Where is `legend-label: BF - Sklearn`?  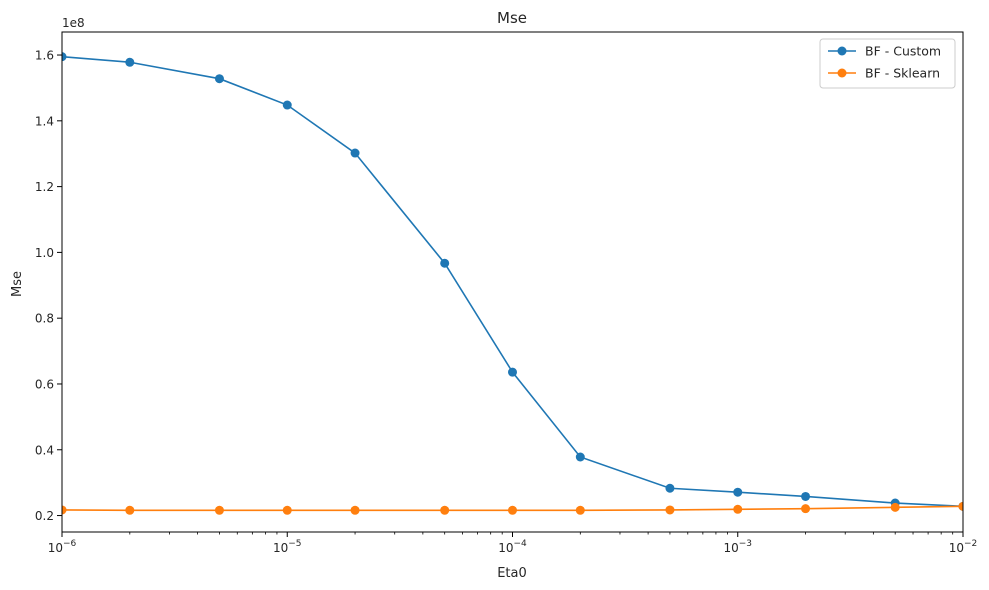
legend-label: BF - Sklearn is located at coordinates (902, 73).